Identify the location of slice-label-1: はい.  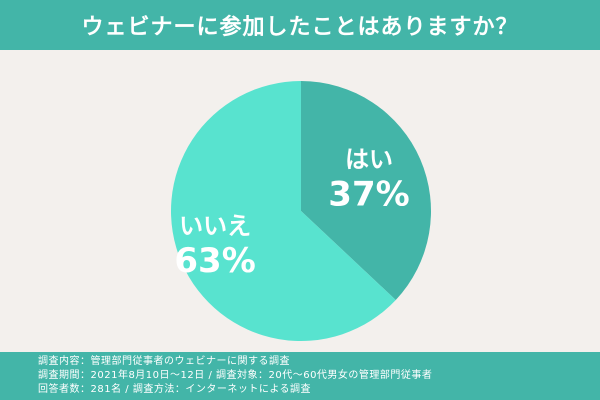
(369, 160).